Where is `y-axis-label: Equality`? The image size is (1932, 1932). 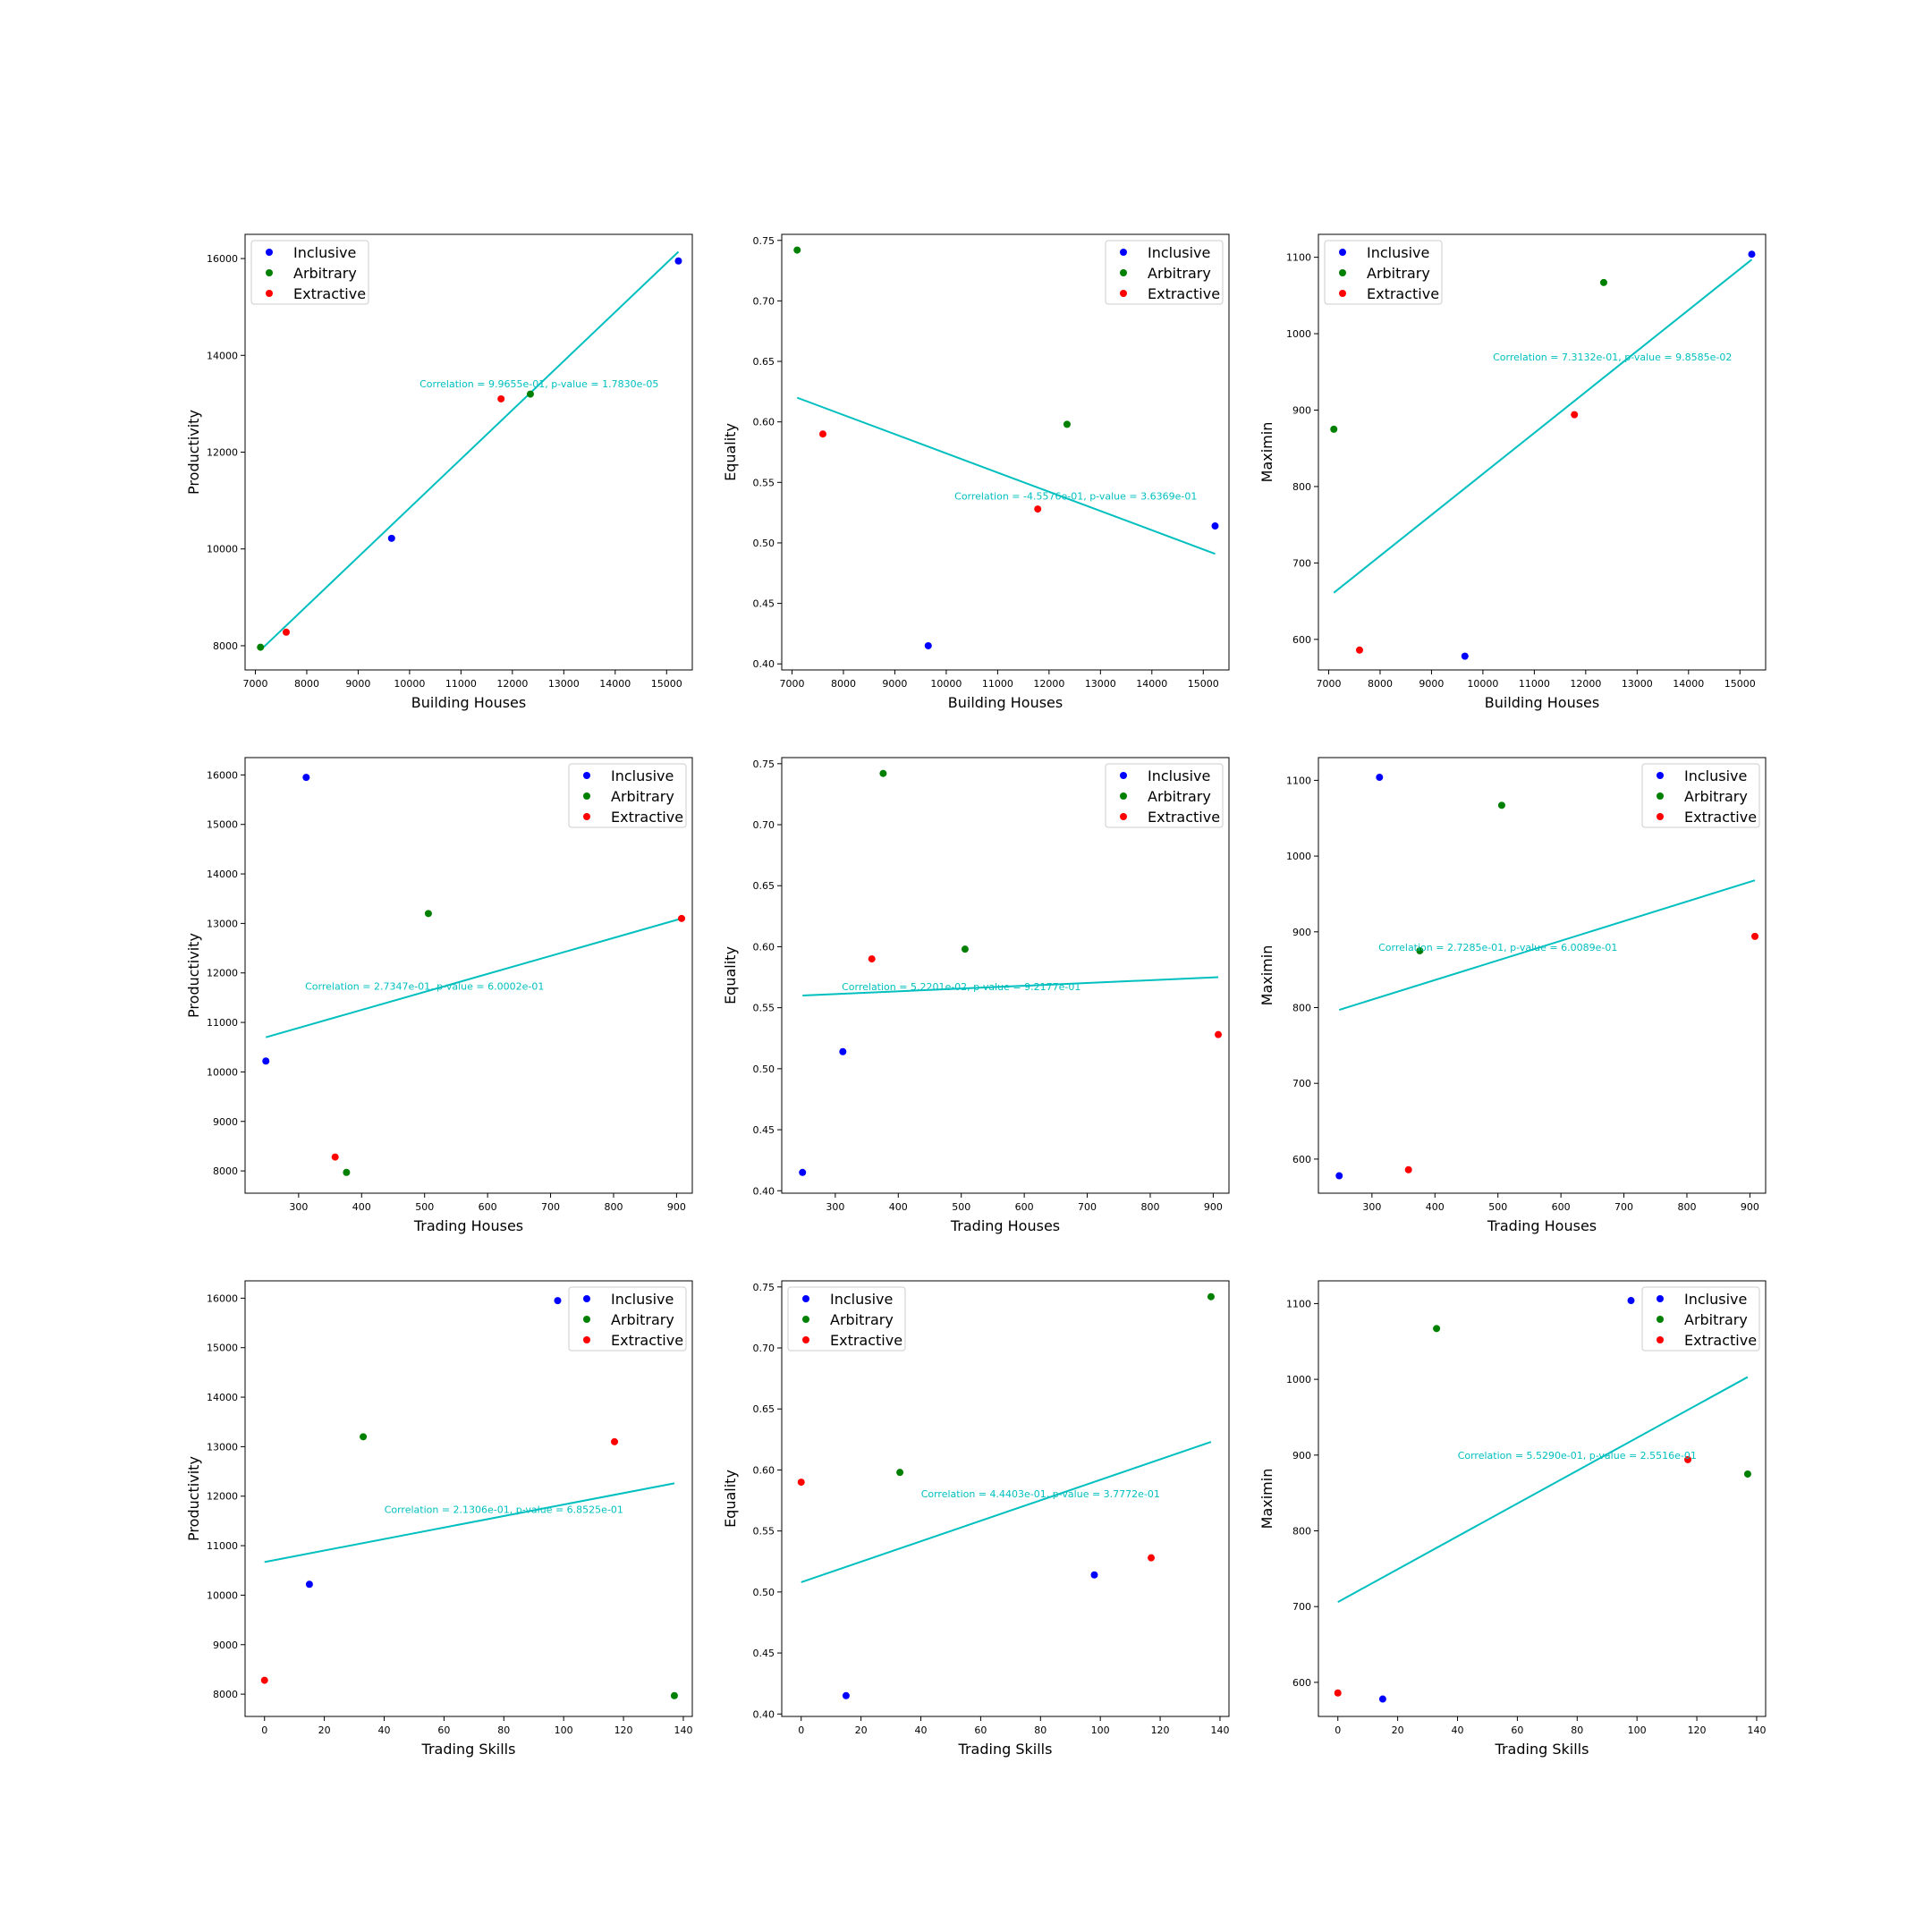
y-axis-label: Equality is located at coordinates (730, 975).